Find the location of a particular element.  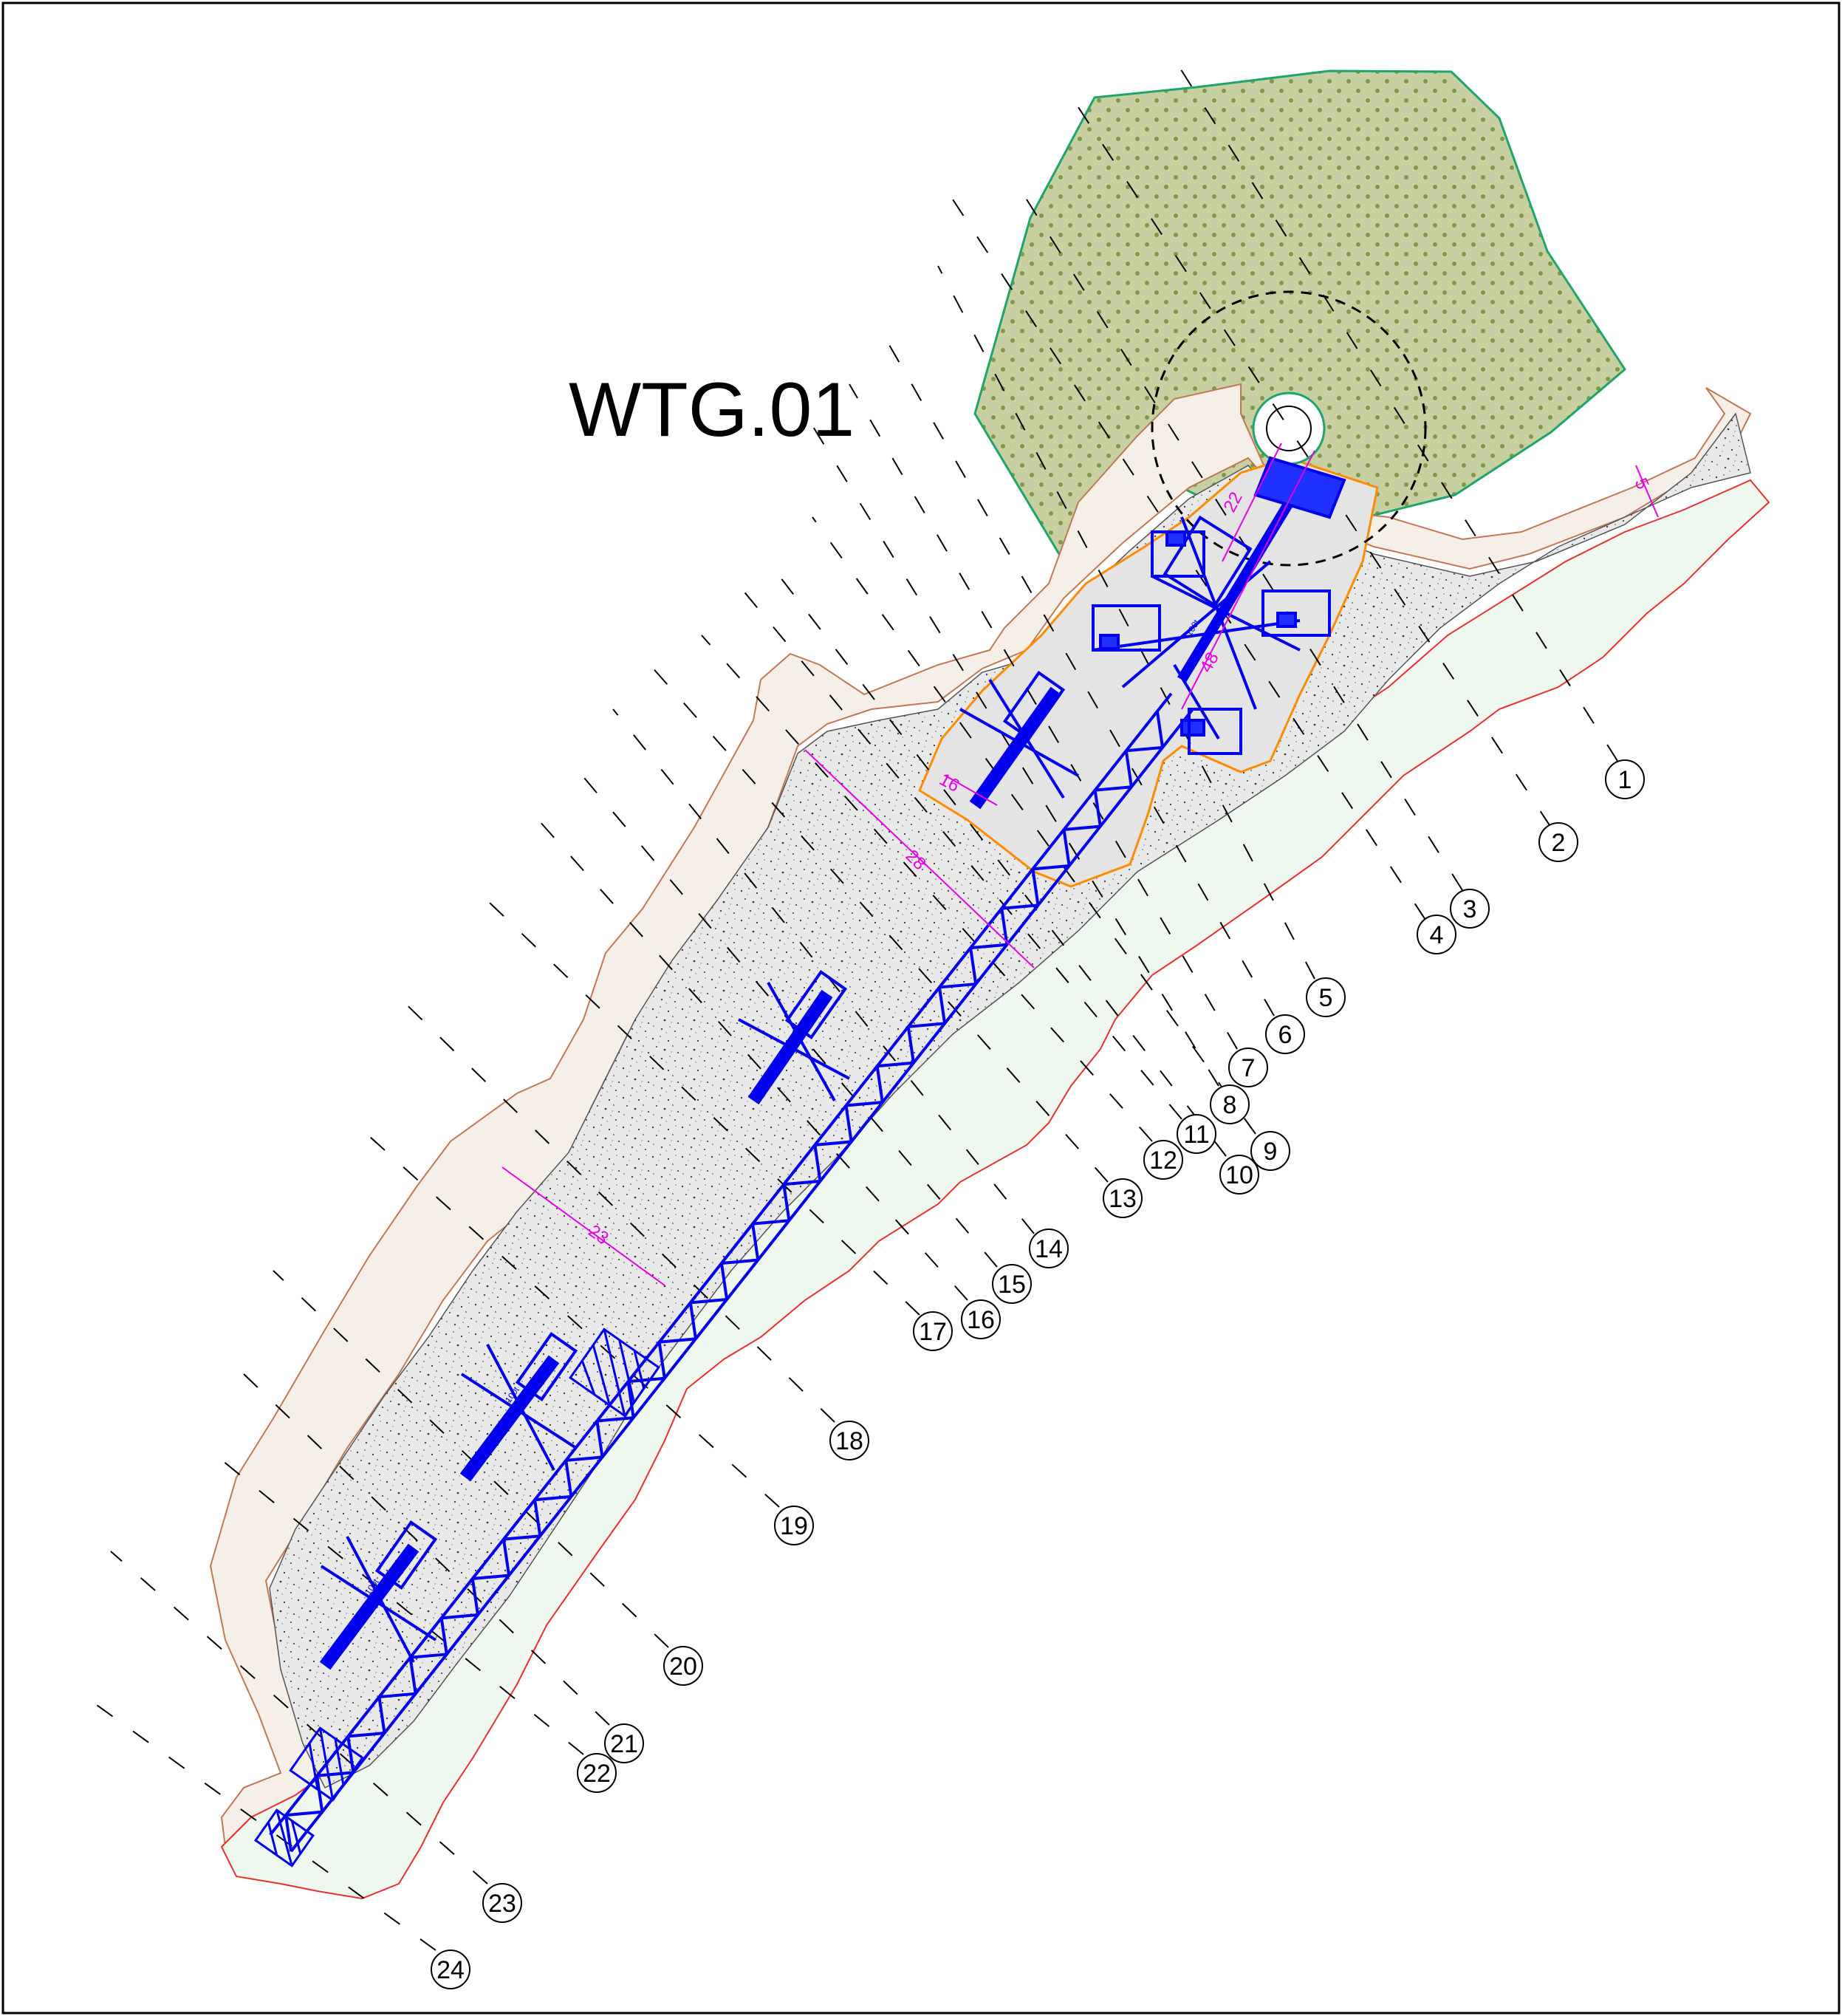

section-callout-label: 7 is located at coordinates (1249, 1068).